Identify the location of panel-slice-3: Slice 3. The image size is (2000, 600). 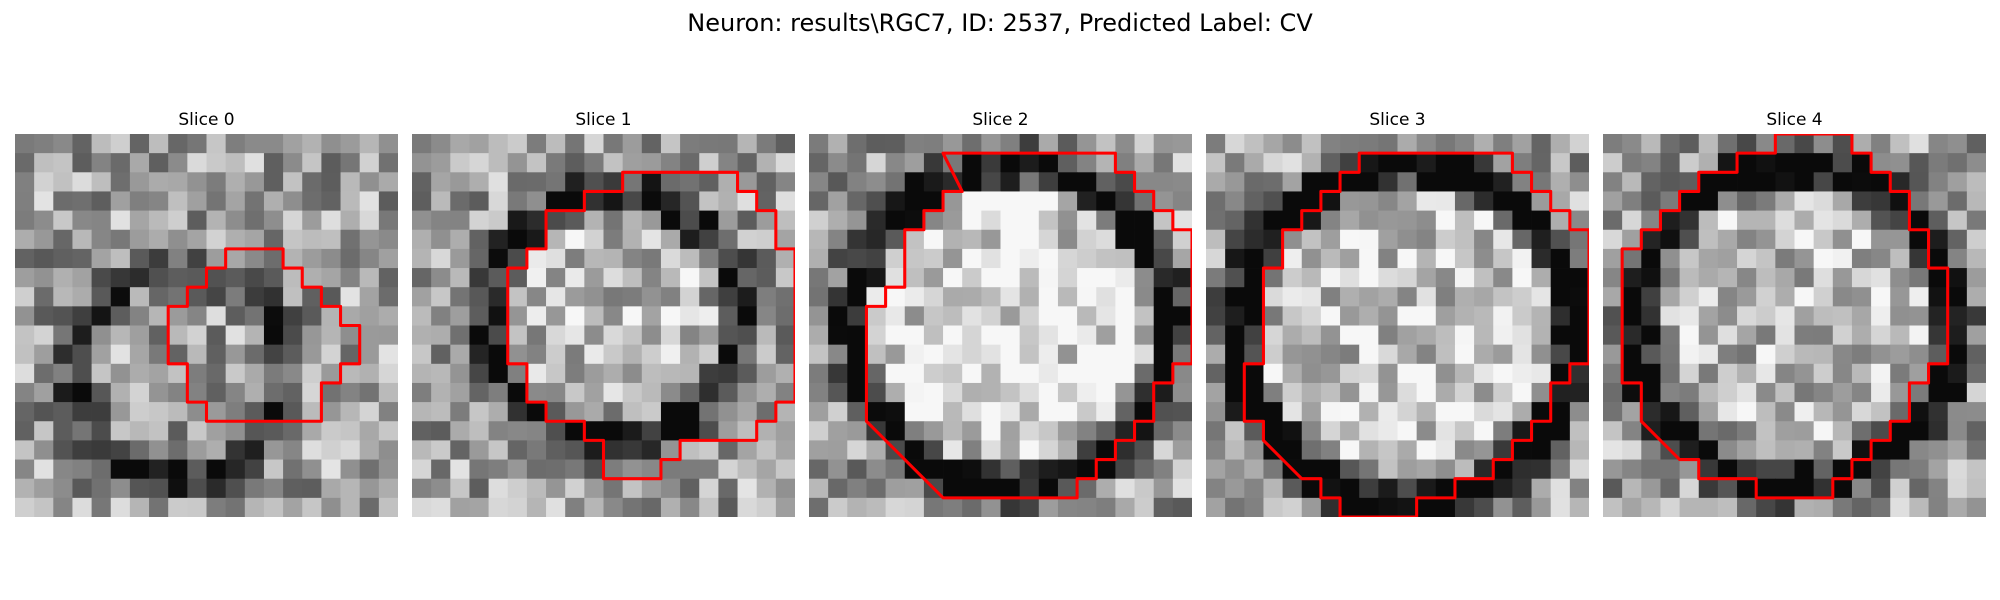
(1397, 313).